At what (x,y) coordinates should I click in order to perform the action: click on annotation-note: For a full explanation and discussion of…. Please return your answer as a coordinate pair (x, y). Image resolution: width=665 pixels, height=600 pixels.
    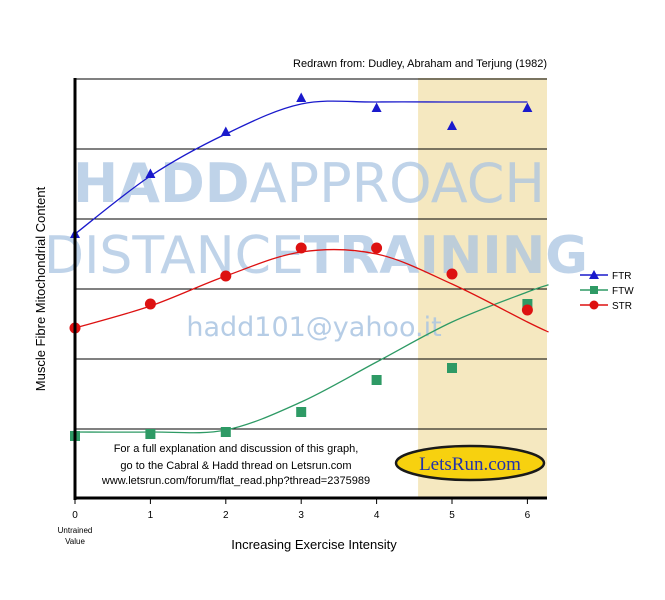
    Looking at the image, I should click on (235, 465).